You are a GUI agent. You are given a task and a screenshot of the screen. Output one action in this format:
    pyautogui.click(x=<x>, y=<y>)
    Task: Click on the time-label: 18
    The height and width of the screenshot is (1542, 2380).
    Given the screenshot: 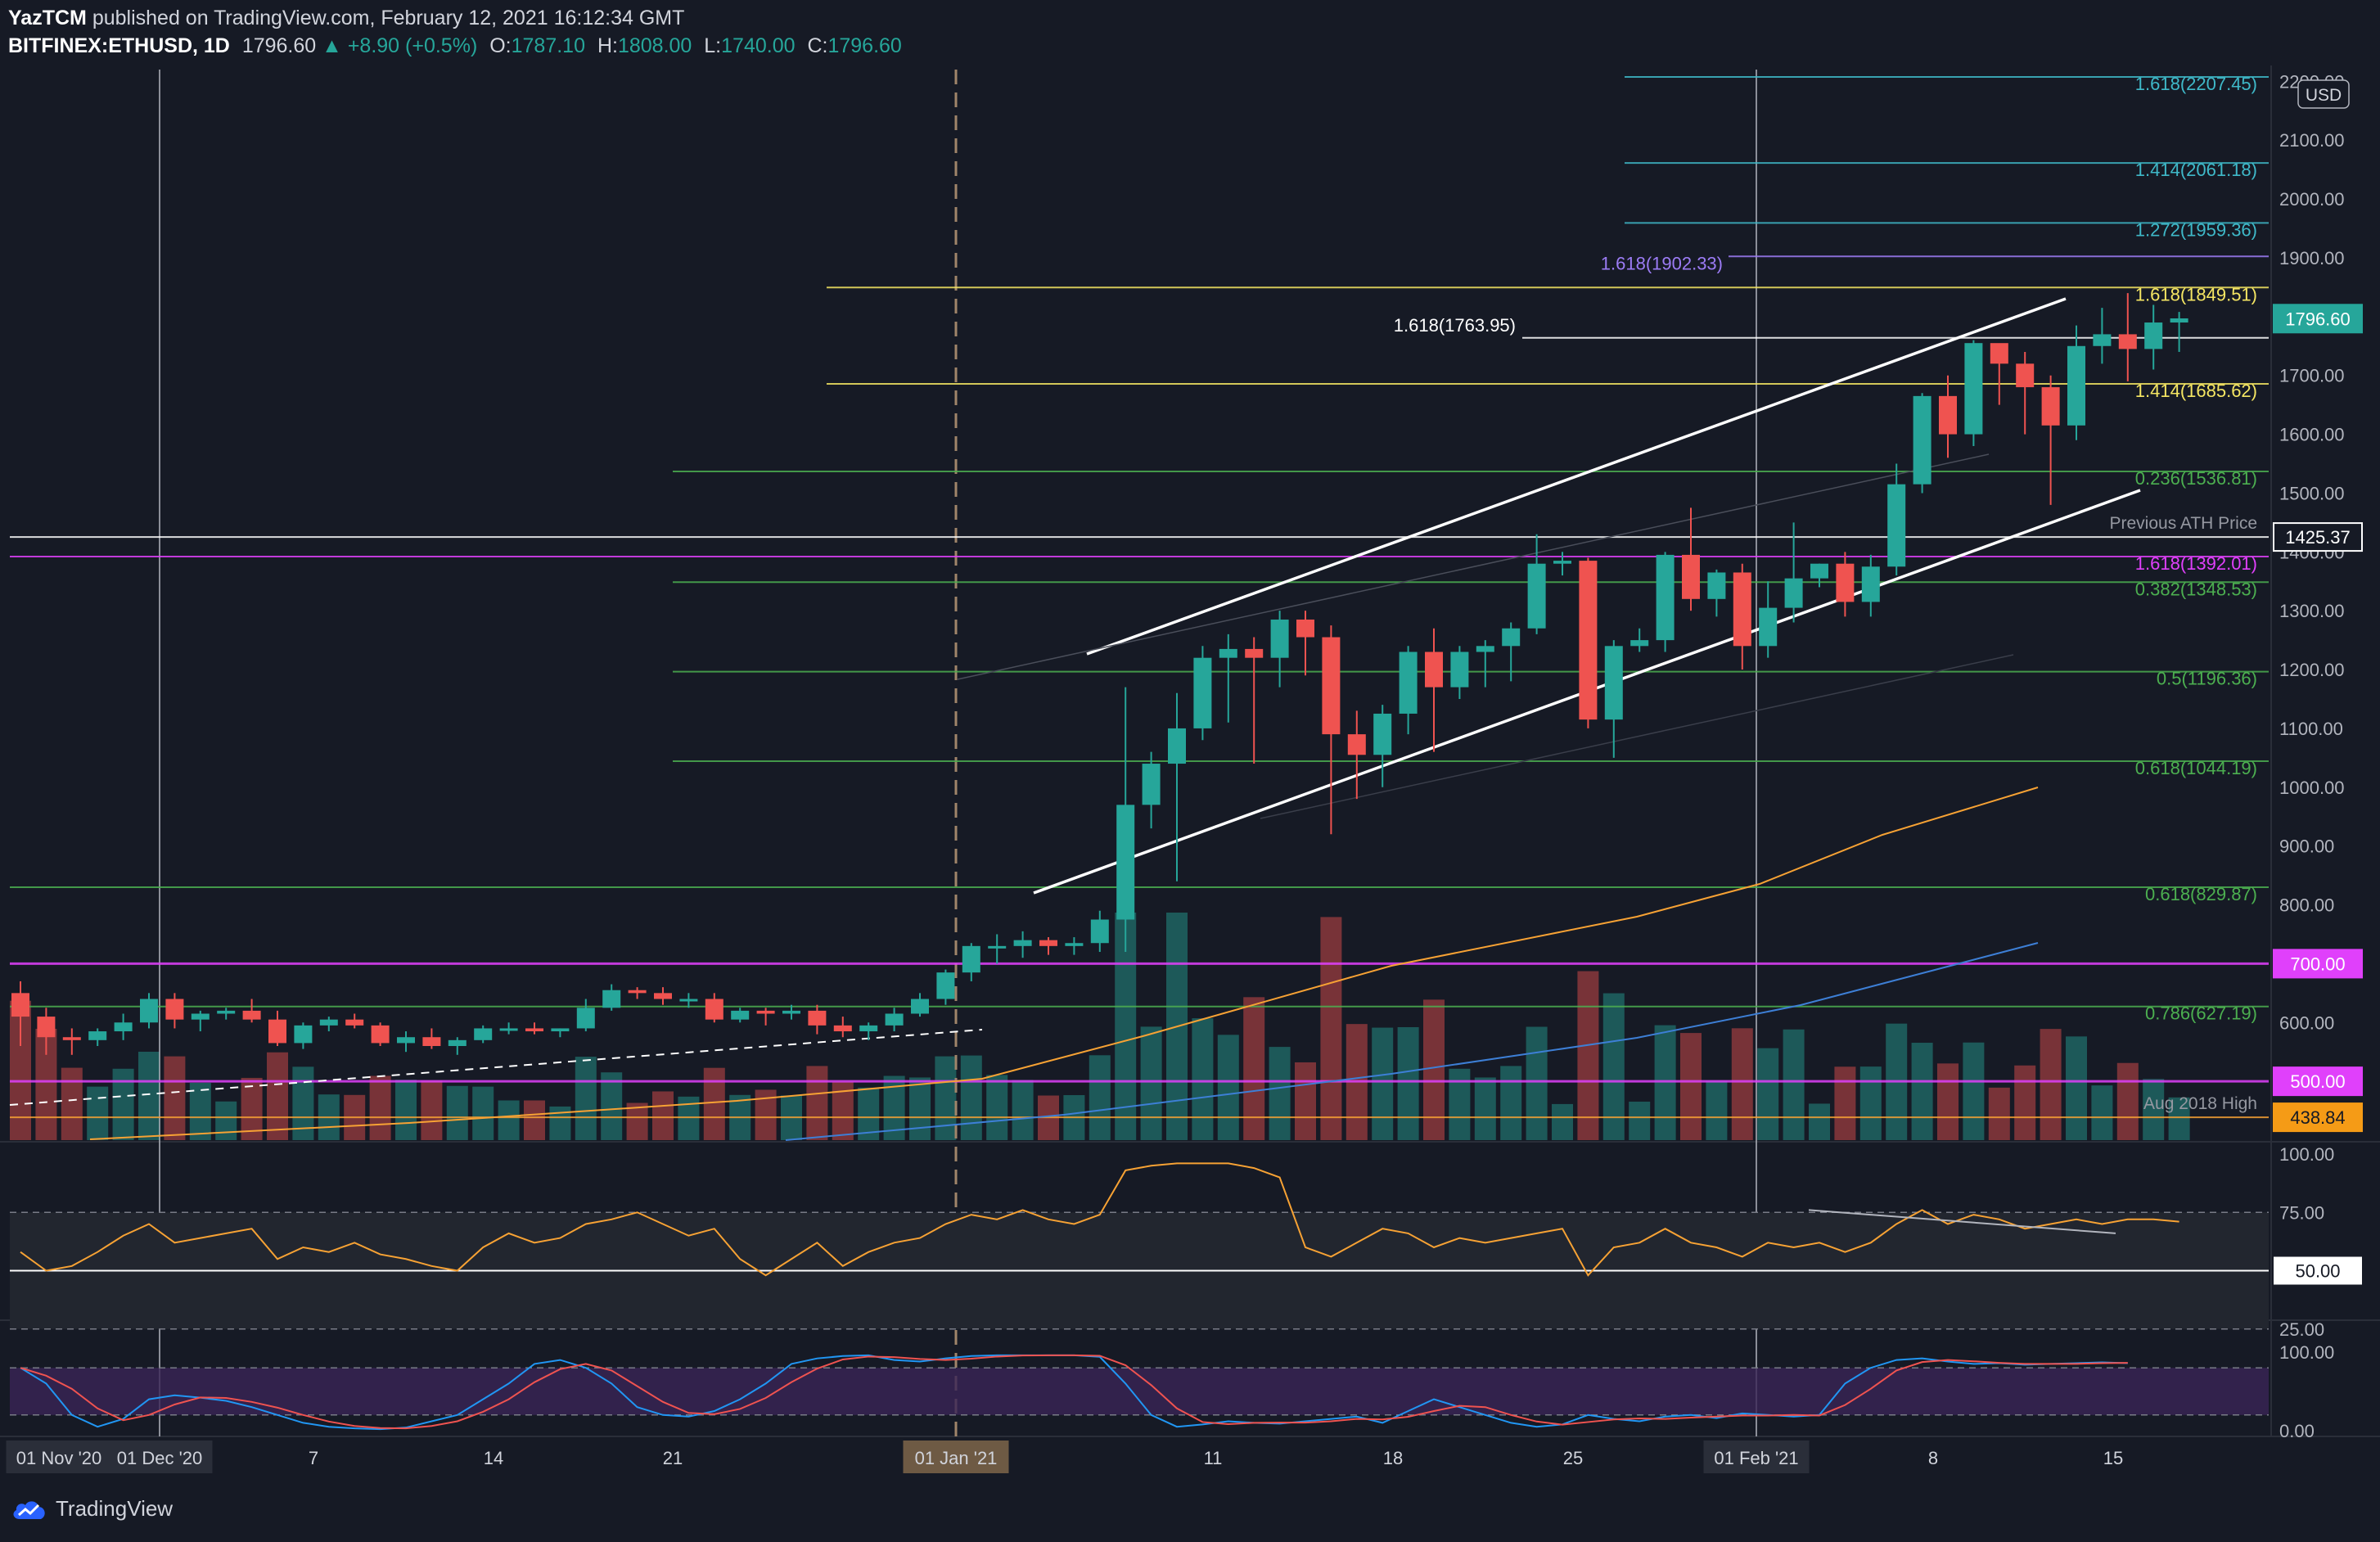 What is the action you would take?
    pyautogui.click(x=1393, y=1458)
    